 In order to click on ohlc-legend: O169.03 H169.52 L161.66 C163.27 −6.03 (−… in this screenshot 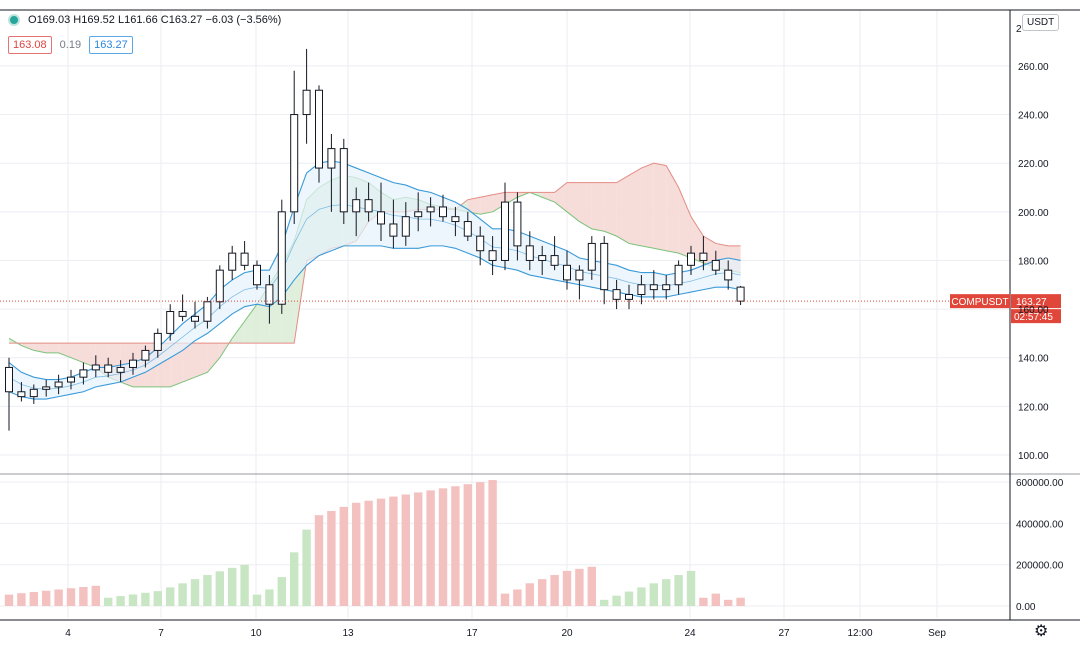, I will do `click(144, 20)`.